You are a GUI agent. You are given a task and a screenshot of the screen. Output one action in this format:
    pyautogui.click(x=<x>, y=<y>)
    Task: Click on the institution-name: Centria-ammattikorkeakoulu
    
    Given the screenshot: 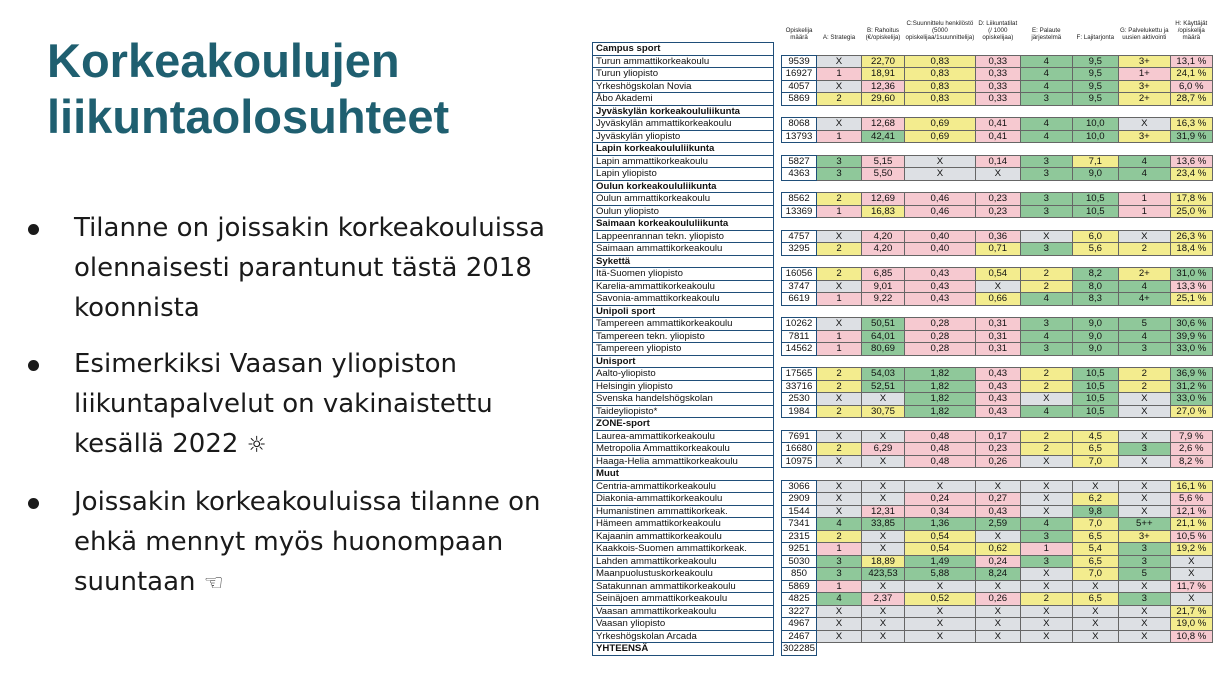 What is the action you would take?
    pyautogui.click(x=683, y=486)
    